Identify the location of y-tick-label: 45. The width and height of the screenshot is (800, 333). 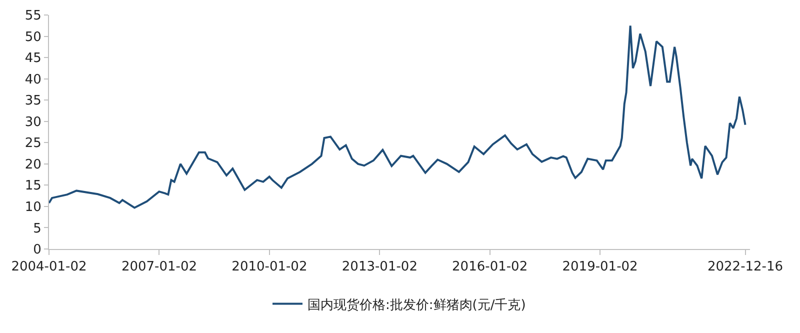
(33, 58).